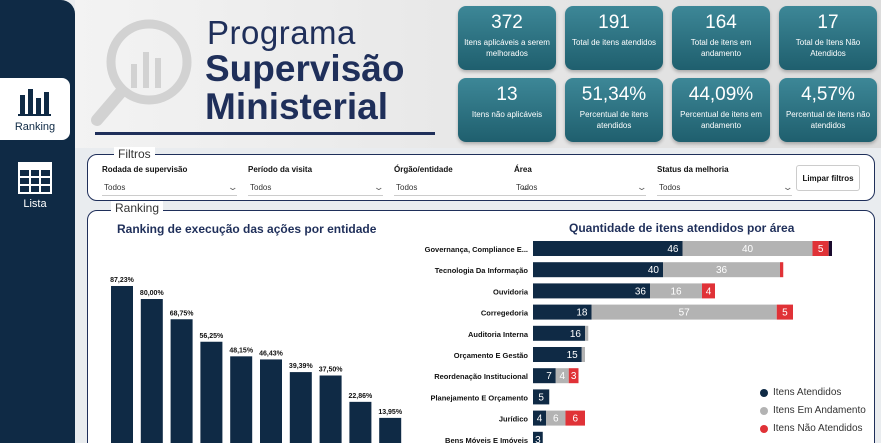  What do you see at coordinates (614, 94) in the screenshot?
I see `kpi-value: 51,34%` at bounding box center [614, 94].